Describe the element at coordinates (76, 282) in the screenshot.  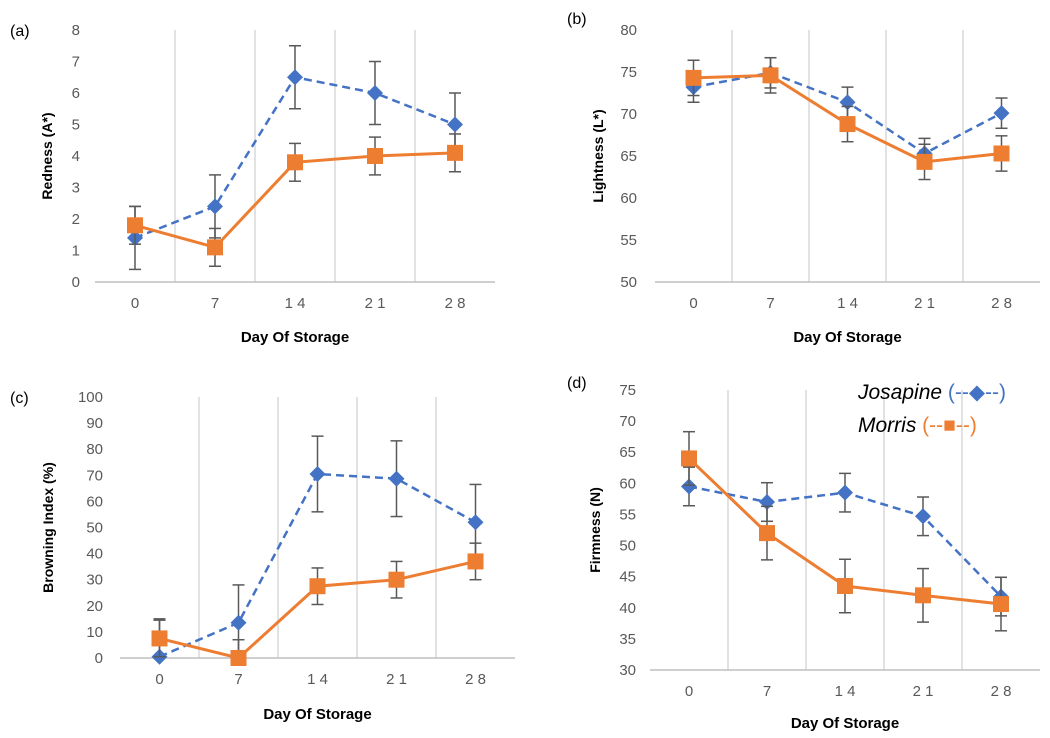
I see `y-tick-label: 0` at that location.